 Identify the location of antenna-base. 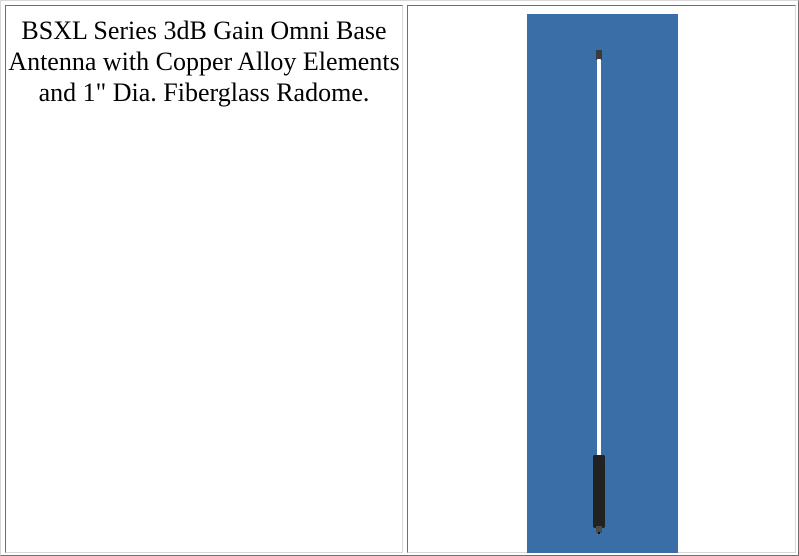
(599, 491).